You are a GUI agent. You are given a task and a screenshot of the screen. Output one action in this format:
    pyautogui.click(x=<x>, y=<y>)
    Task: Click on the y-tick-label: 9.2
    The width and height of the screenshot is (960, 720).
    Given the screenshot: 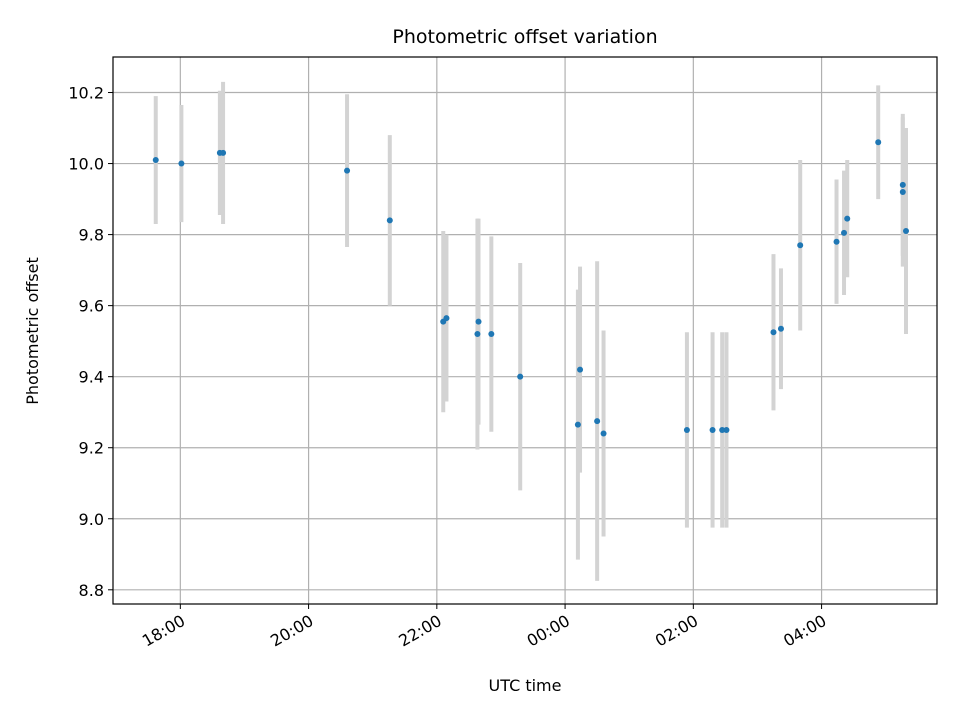 What is the action you would take?
    pyautogui.click(x=91, y=448)
    